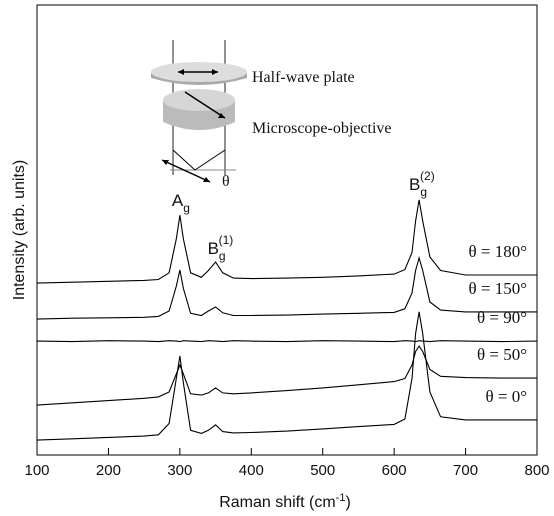  I want to click on series-label: θ = 0°, so click(506, 396).